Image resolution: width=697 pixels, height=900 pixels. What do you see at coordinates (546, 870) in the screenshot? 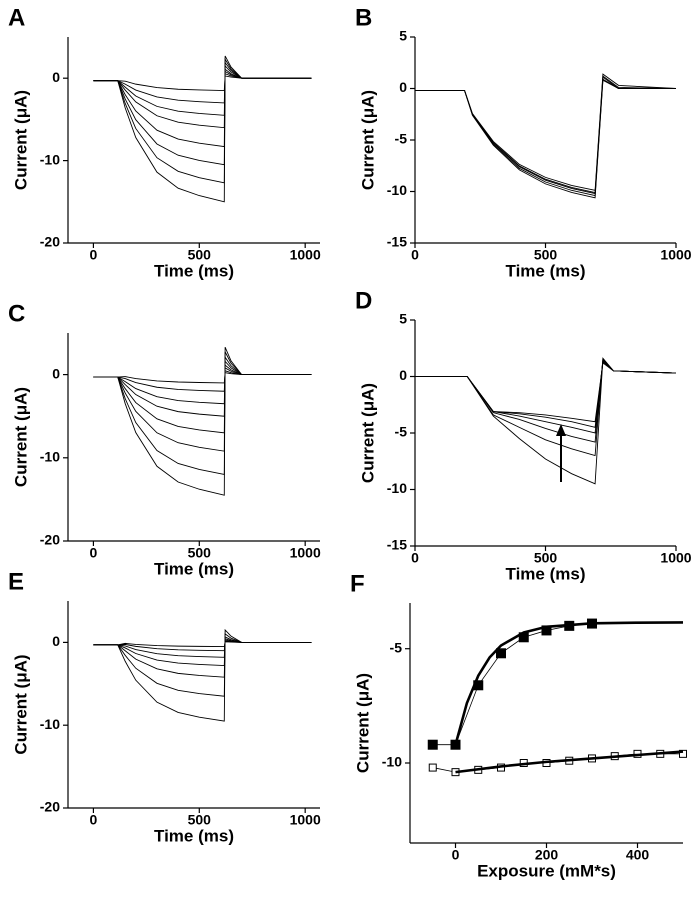
I see `x-axis-label: Exposure (mM*s)` at bounding box center [546, 870].